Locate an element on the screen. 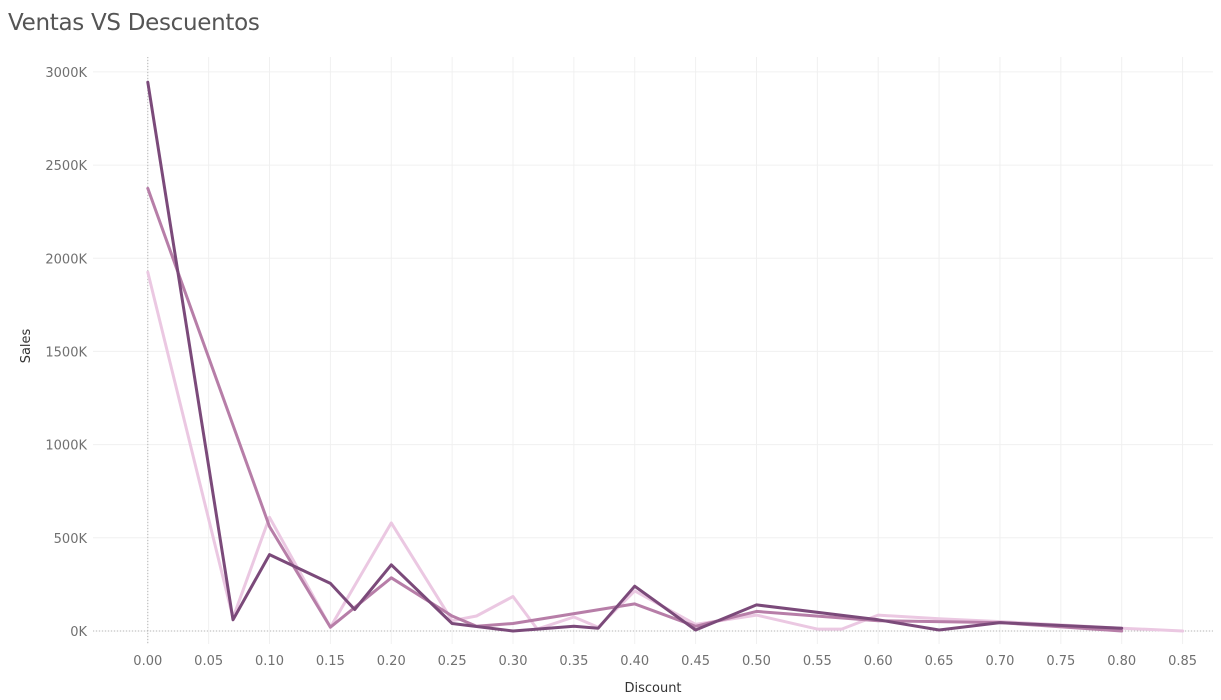  y-axis-title: Sales is located at coordinates (26, 345).